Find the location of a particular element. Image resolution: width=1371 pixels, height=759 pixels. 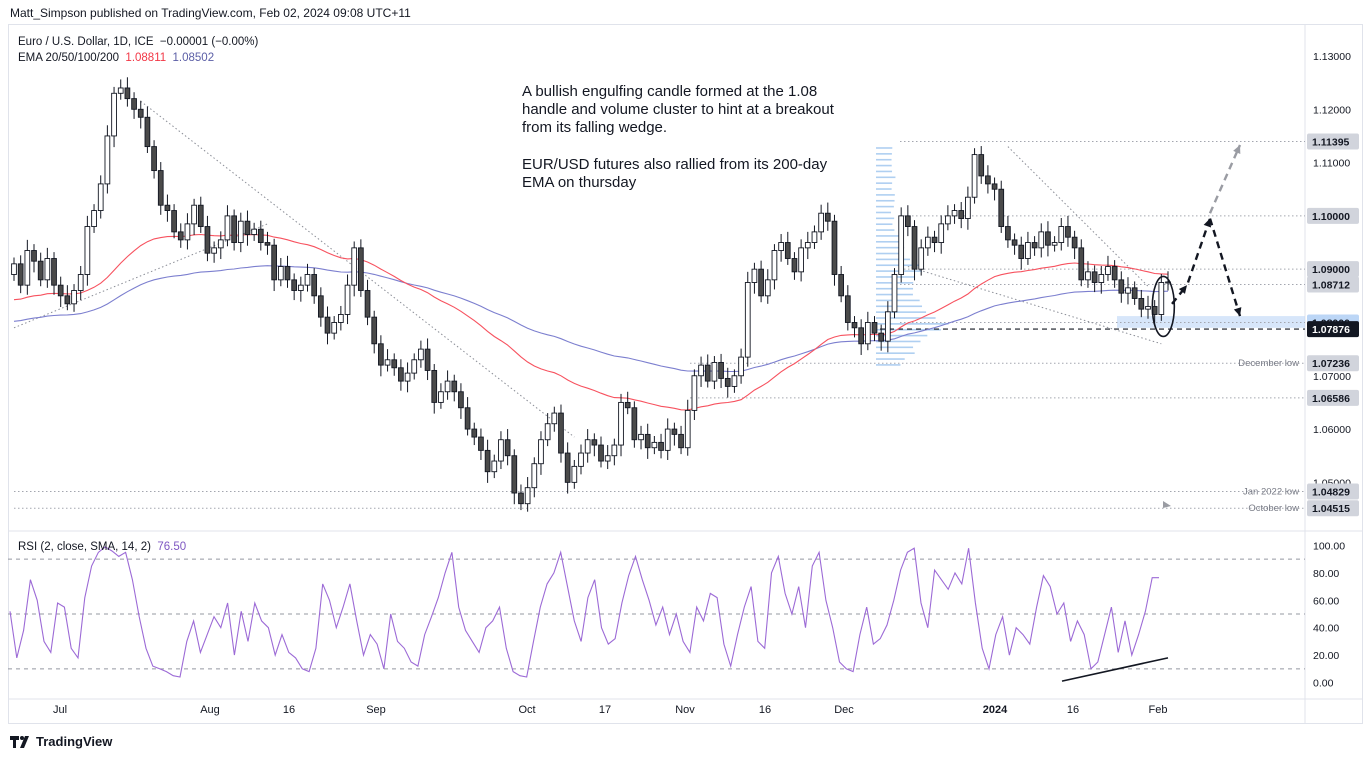

price-label-text: 1.07236 is located at coordinates (1331, 364).